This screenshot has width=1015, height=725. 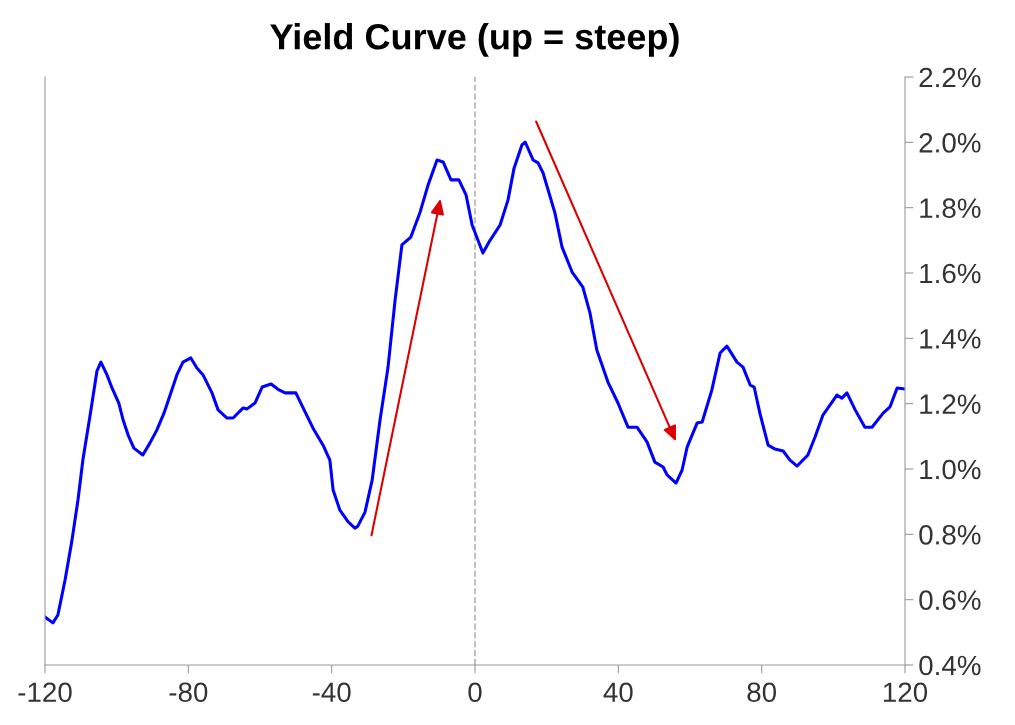 I want to click on x-tick-label: 0, so click(x=475, y=692).